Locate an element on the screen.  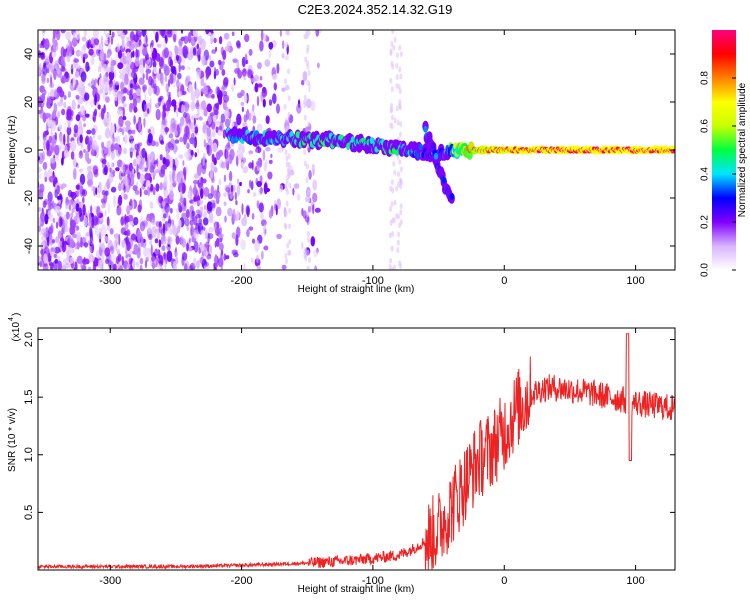
ridge-core is located at coordinates (353, 140).